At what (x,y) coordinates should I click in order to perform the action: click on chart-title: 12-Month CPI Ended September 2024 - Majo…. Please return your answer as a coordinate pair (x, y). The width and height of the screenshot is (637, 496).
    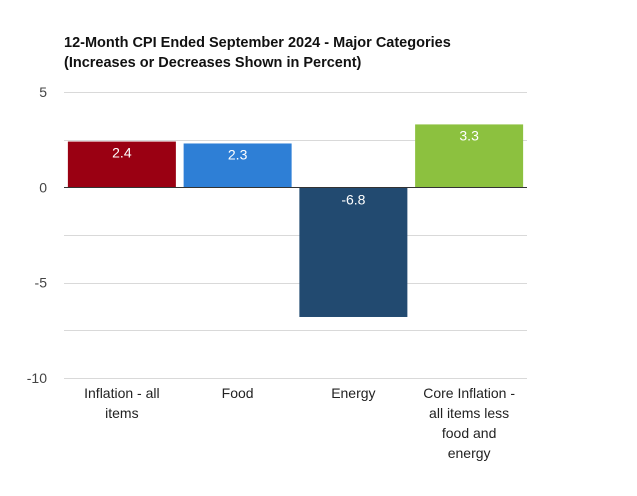
    Looking at the image, I should click on (257, 43).